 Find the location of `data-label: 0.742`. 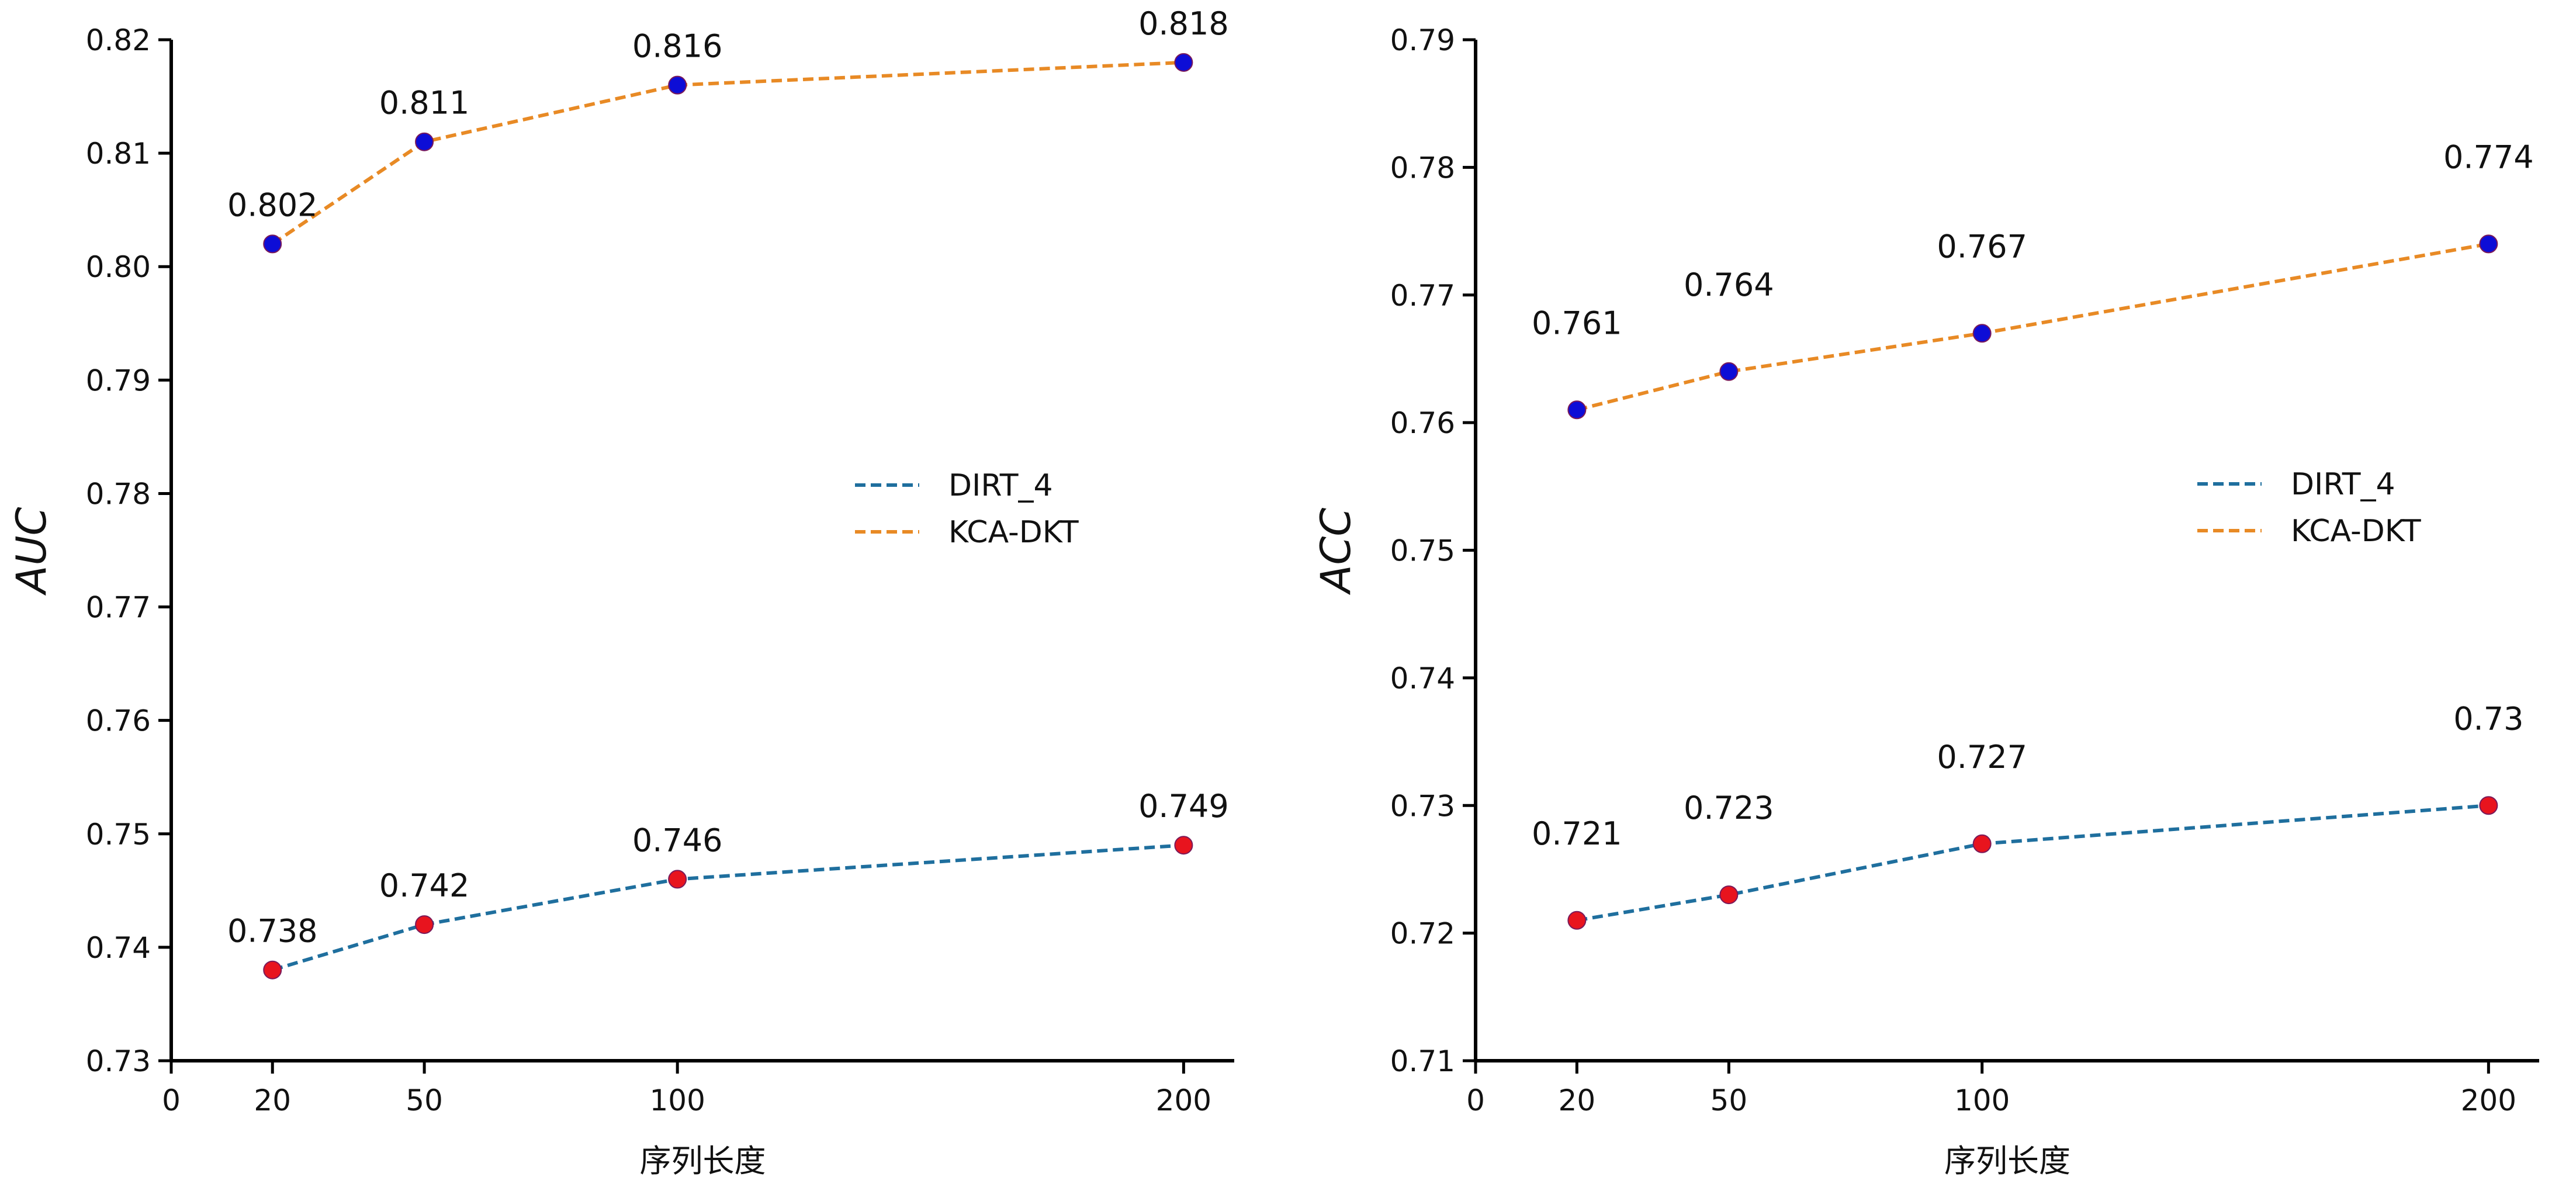

data-label: 0.742 is located at coordinates (424, 885).